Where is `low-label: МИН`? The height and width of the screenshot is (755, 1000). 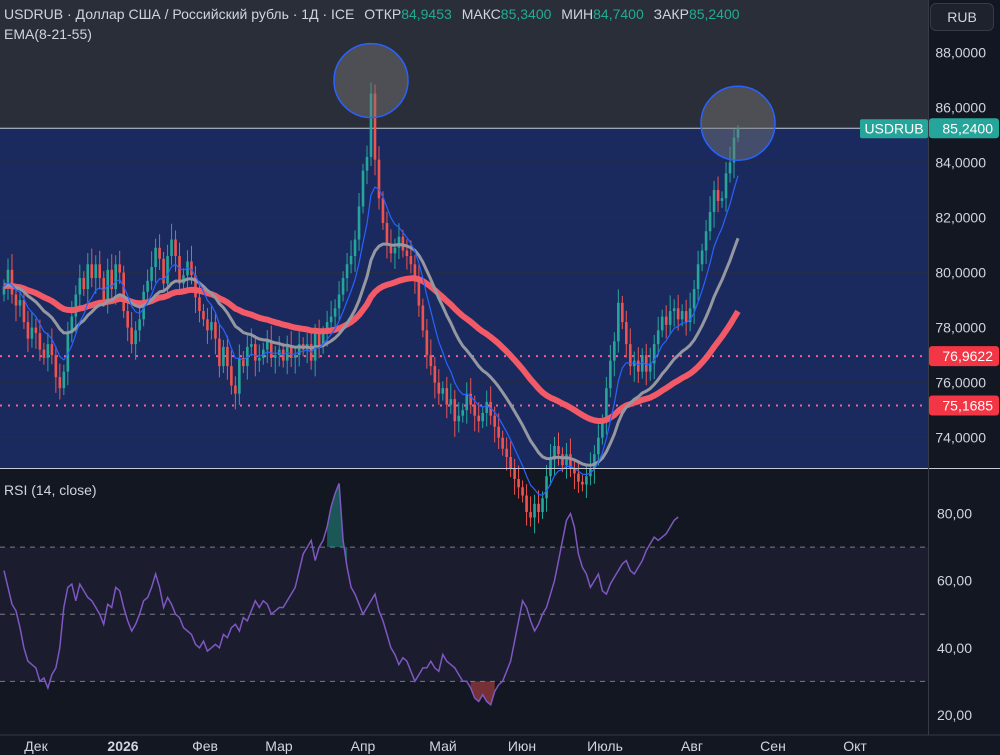 low-label: МИН is located at coordinates (577, 14).